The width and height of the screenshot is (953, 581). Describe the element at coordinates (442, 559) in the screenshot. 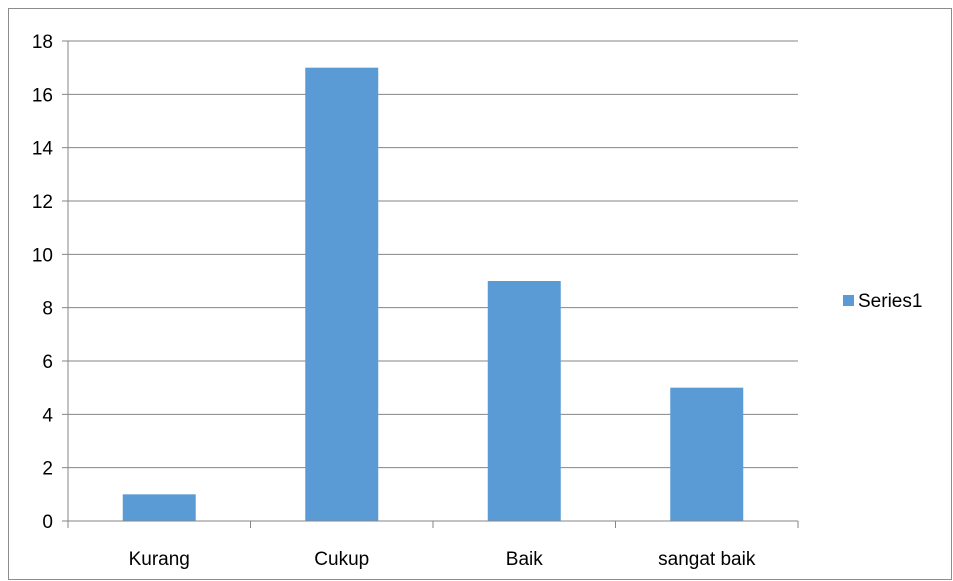

I see `x-tick-labels: Kurang Cukup Baik sangat baik` at that location.